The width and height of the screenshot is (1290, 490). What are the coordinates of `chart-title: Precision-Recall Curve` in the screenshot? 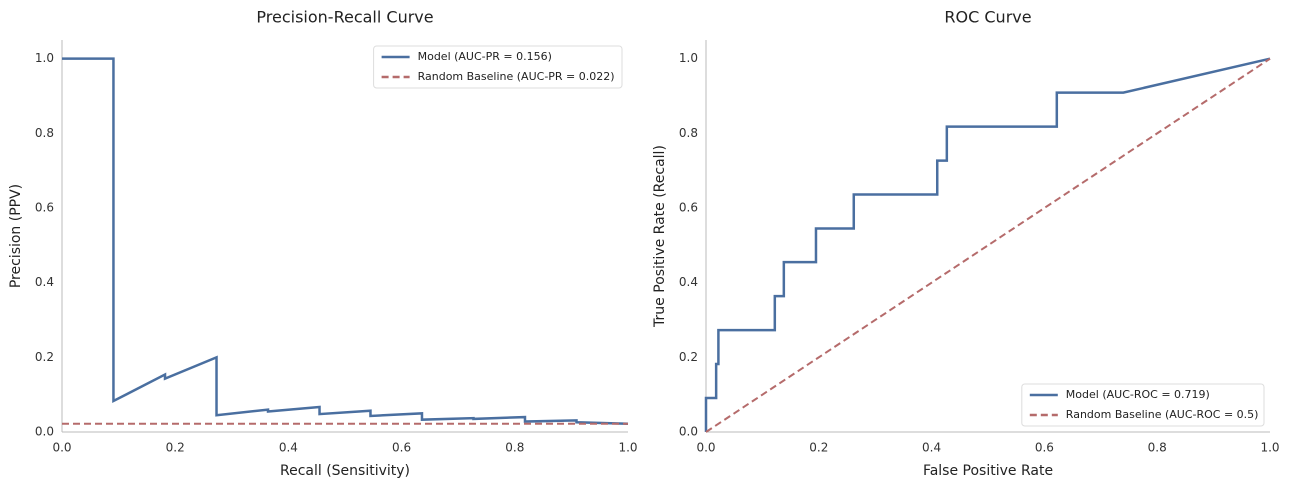 It's located at (344, 17).